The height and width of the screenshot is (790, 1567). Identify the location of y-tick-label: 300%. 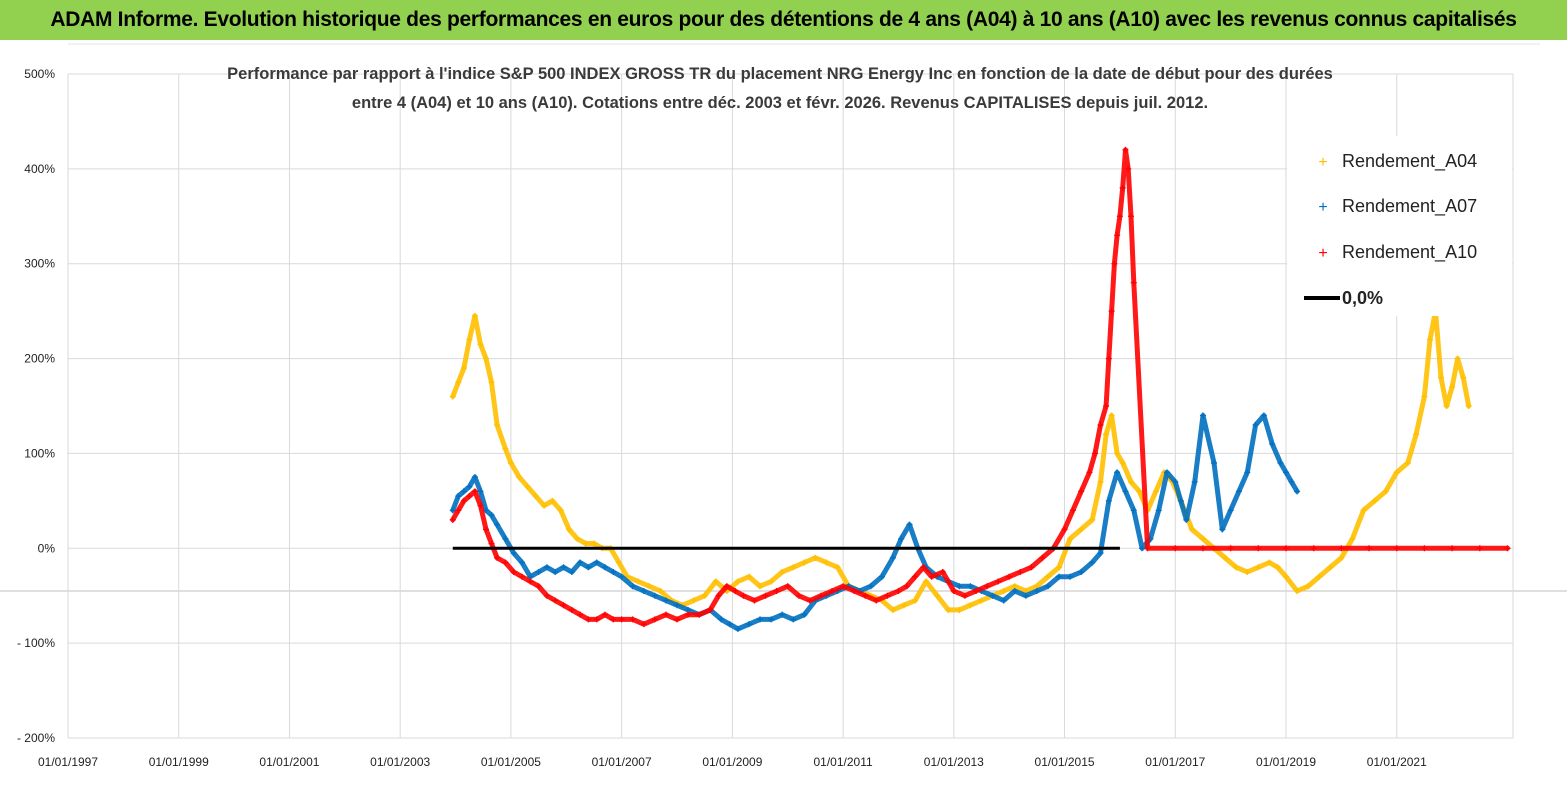
(39, 264).